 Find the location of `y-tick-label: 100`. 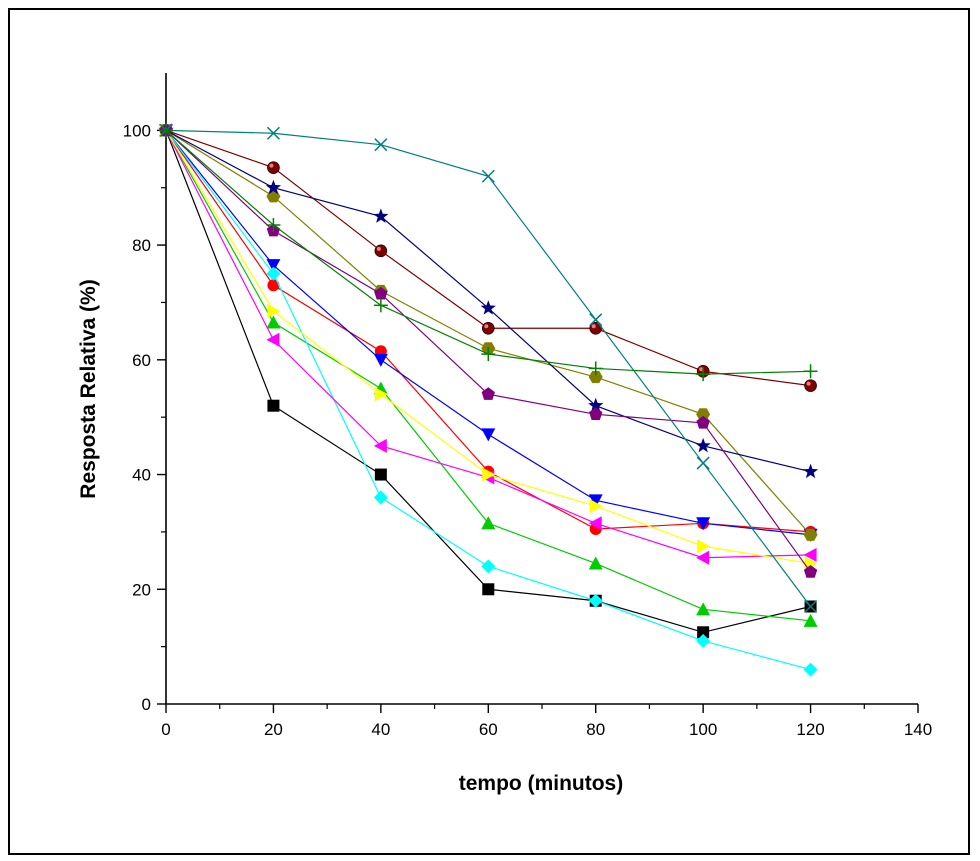

y-tick-label: 100 is located at coordinates (137, 130).